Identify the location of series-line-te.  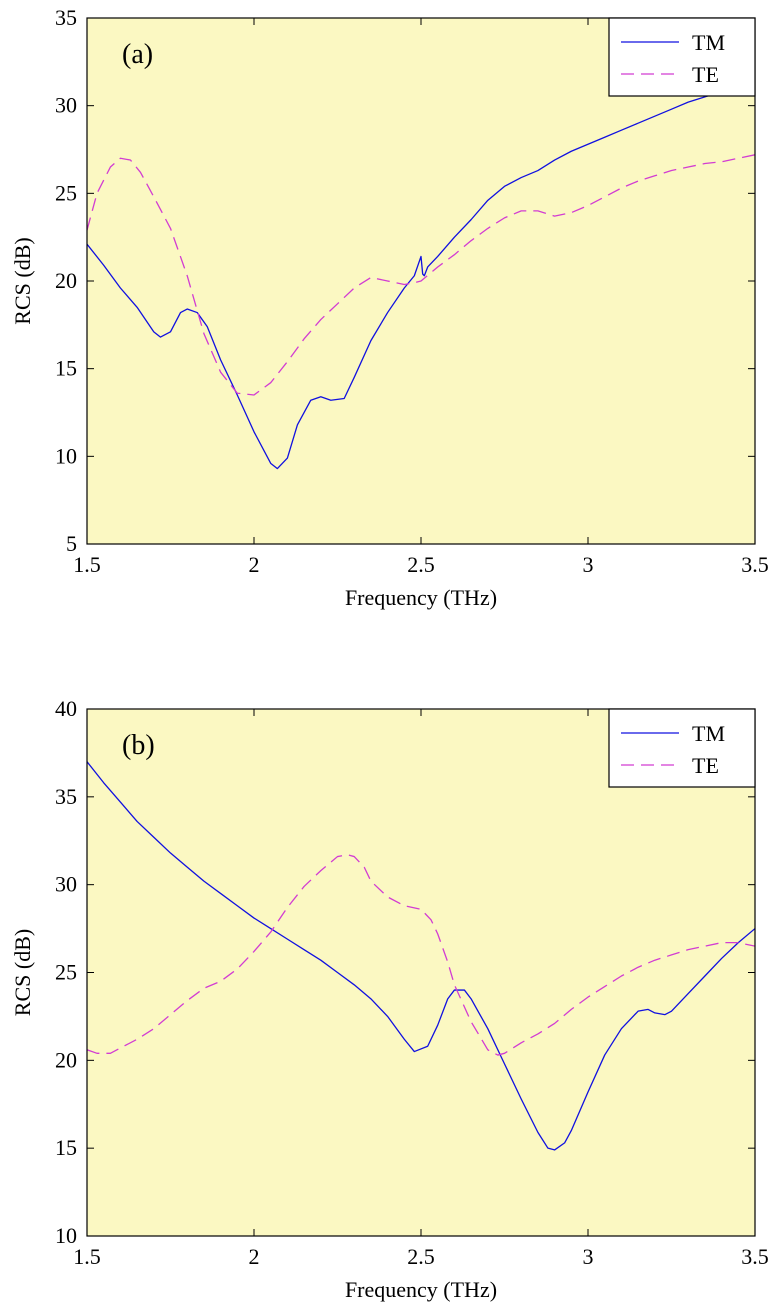
(421, 955).